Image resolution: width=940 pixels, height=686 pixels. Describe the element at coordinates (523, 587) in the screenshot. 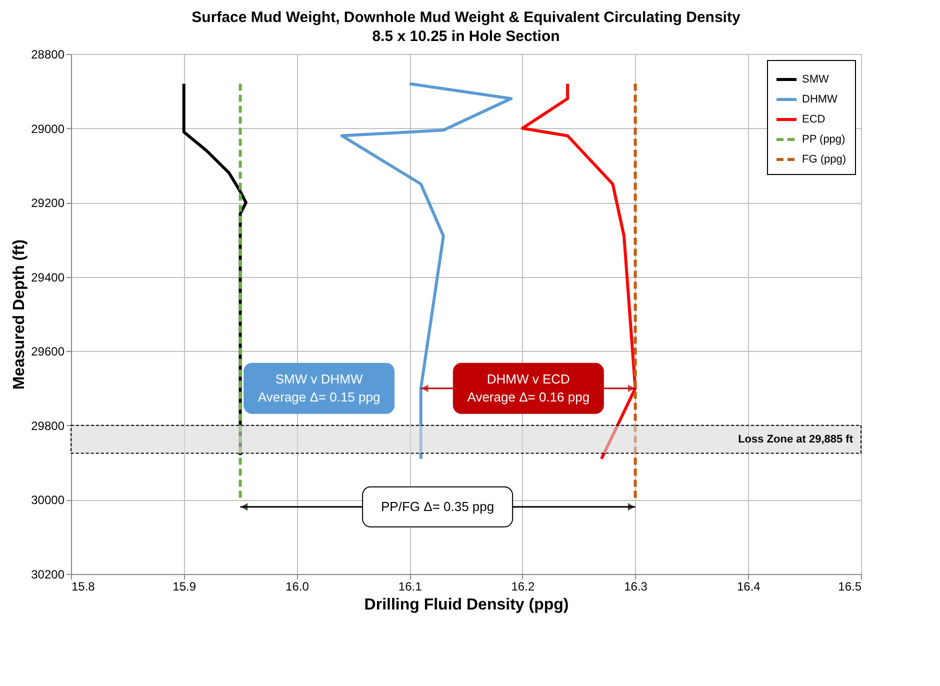

I see `x-tick-label: 16.2` at that location.